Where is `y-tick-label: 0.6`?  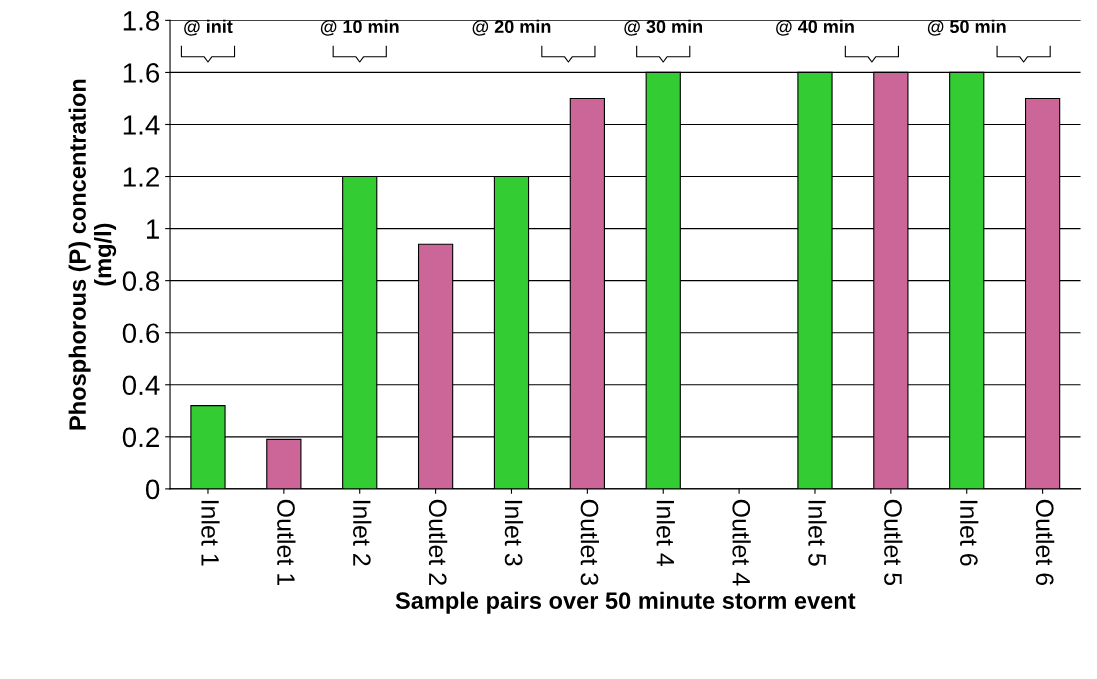 y-tick-label: 0.6 is located at coordinates (141, 333).